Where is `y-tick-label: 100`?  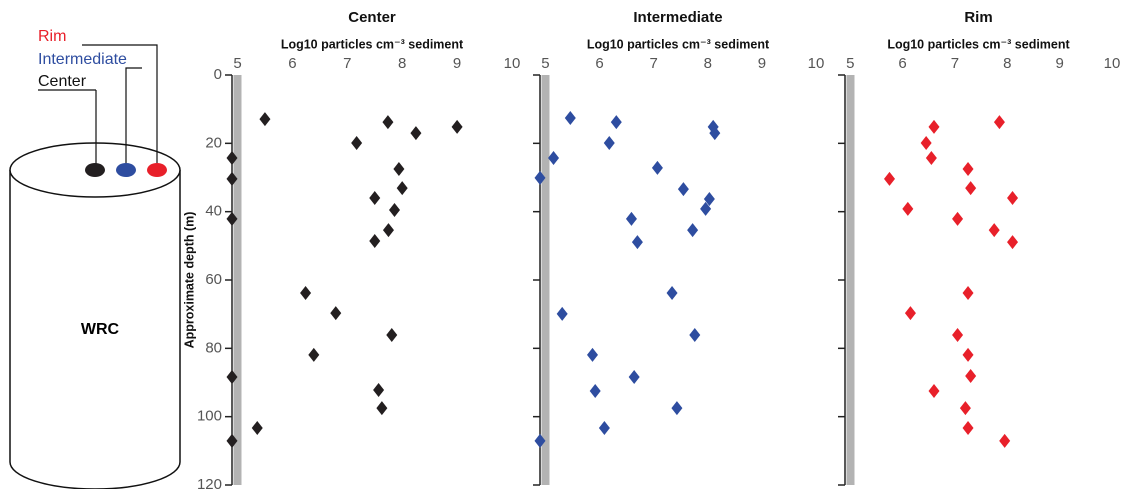
y-tick-label: 100 is located at coordinates (209, 416).